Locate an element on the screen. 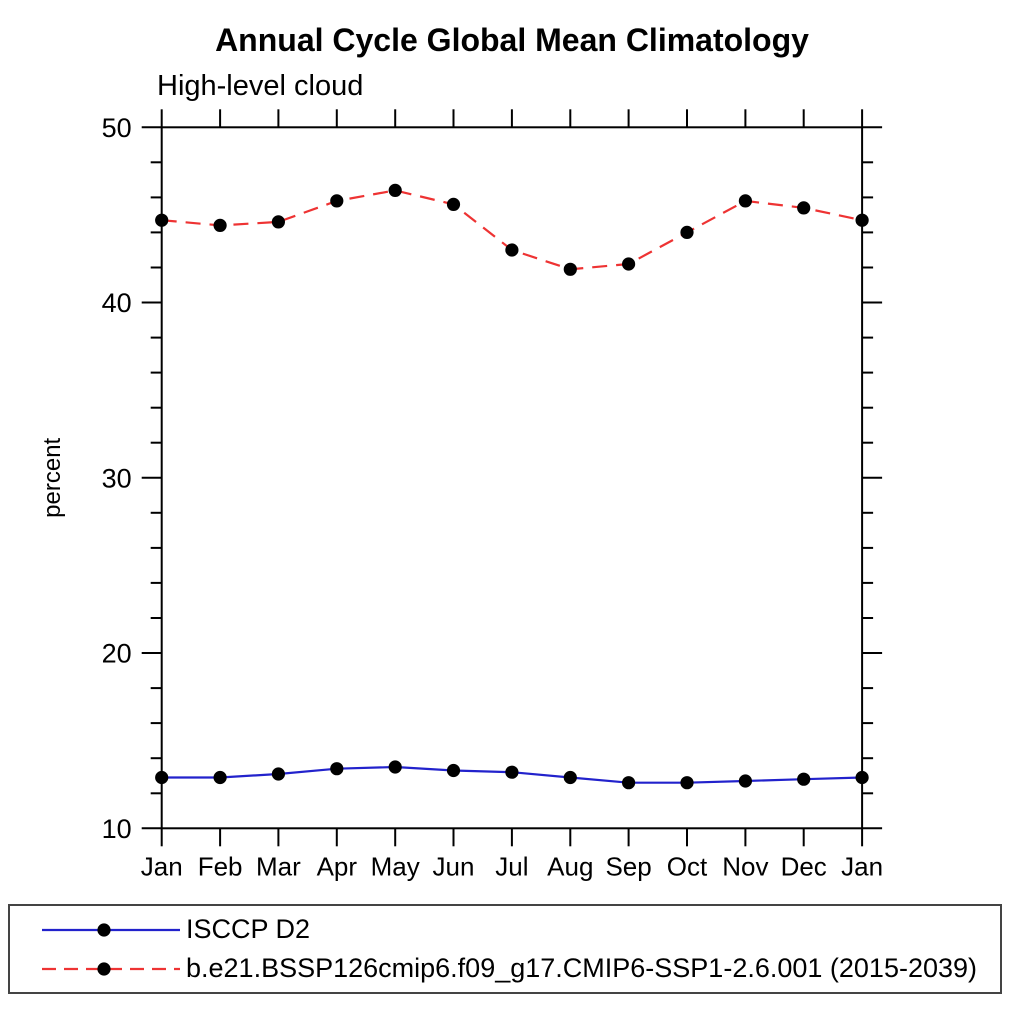  x-tick-label: Apr is located at coordinates (337, 866).